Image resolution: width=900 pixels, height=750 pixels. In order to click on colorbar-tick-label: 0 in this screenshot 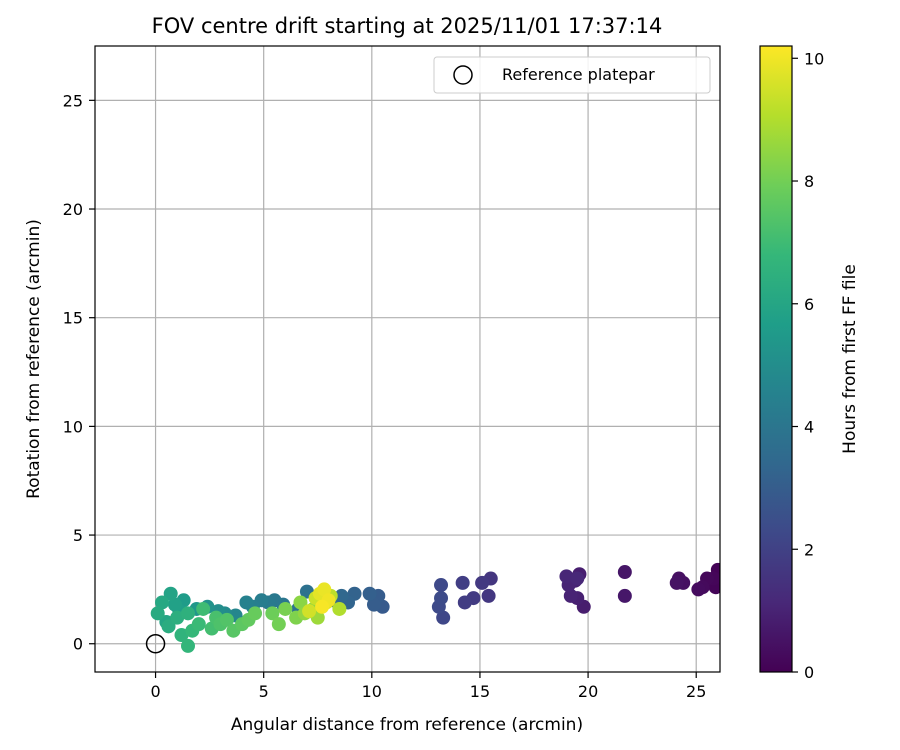, I will do `click(809, 672)`.